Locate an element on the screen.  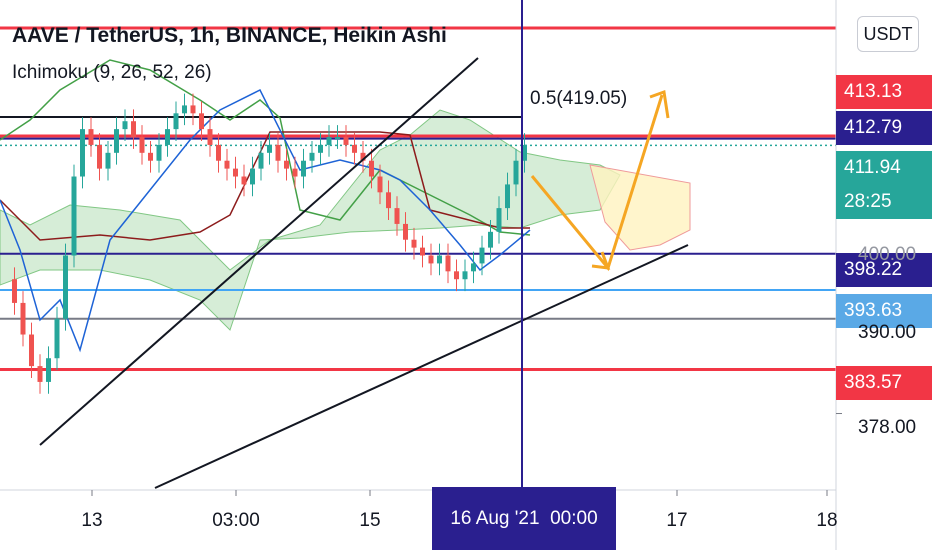
indicator-label: Ichimoku (9, 26, 52, 26) is located at coordinates (112, 72).